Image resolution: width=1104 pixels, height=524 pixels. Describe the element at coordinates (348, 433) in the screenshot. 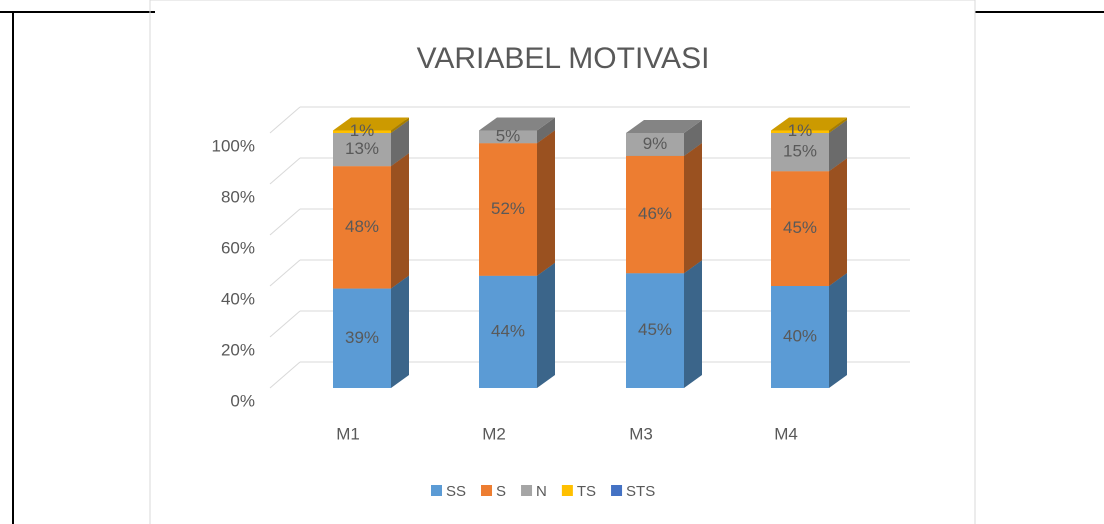

I see `x-tick-label: M1` at that location.